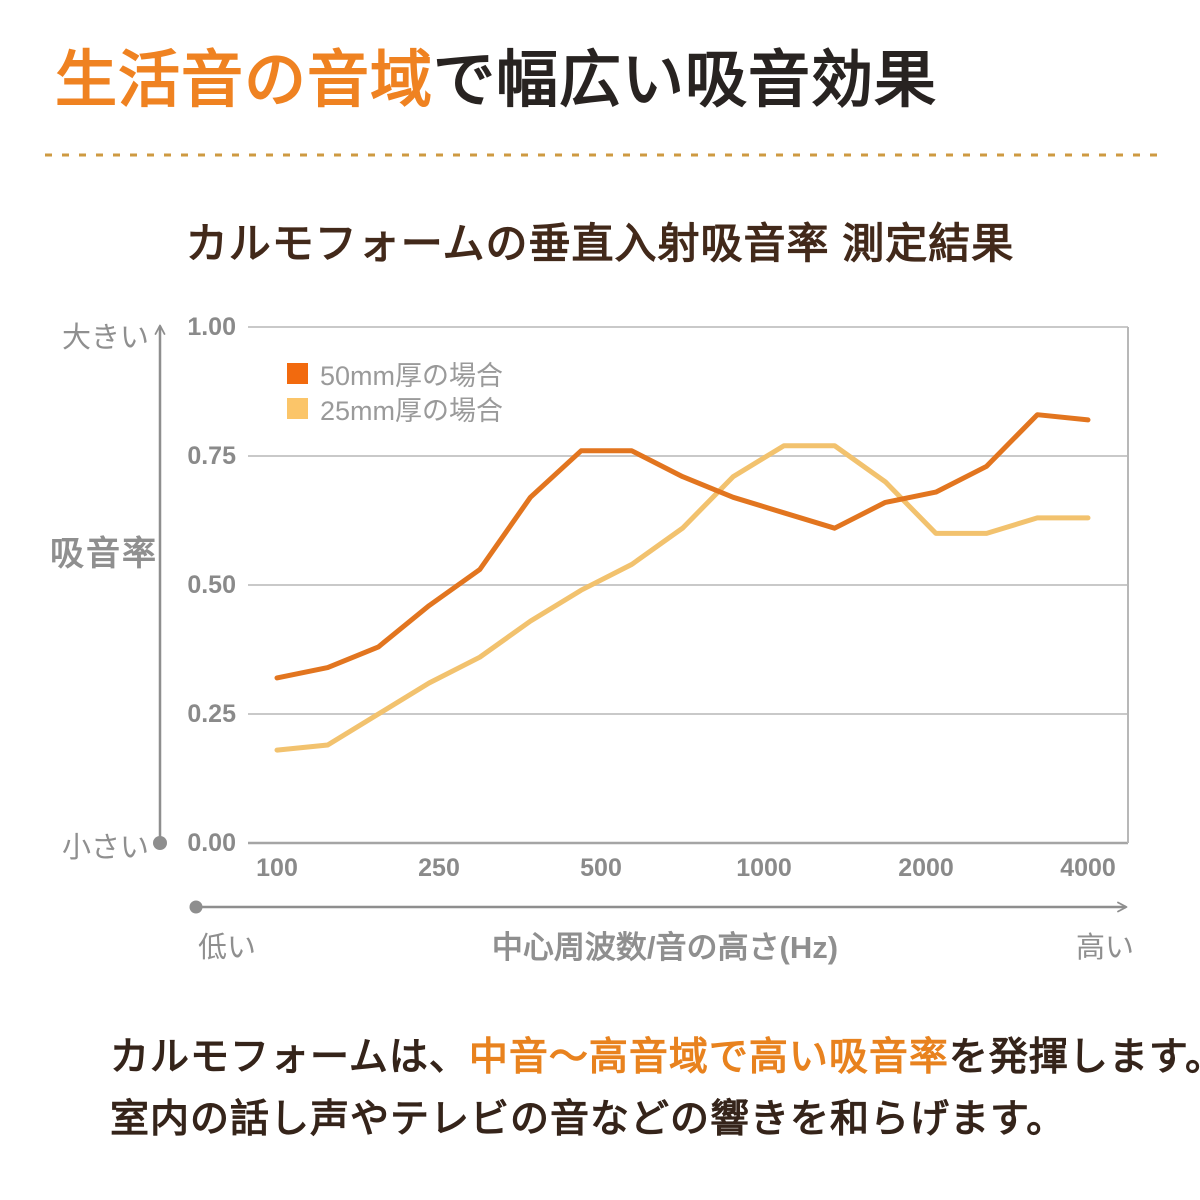  What do you see at coordinates (1105, 948) in the screenshot?
I see `x-axis-right-label: 高い` at bounding box center [1105, 948].